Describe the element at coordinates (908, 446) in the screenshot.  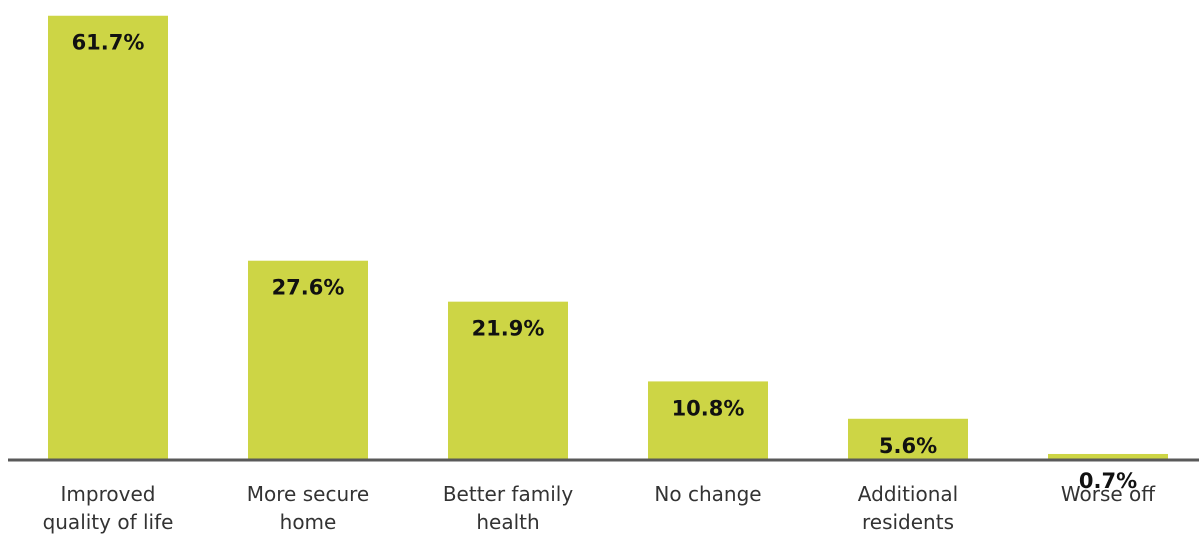
I see `value-label-5: 5.6%` at that location.